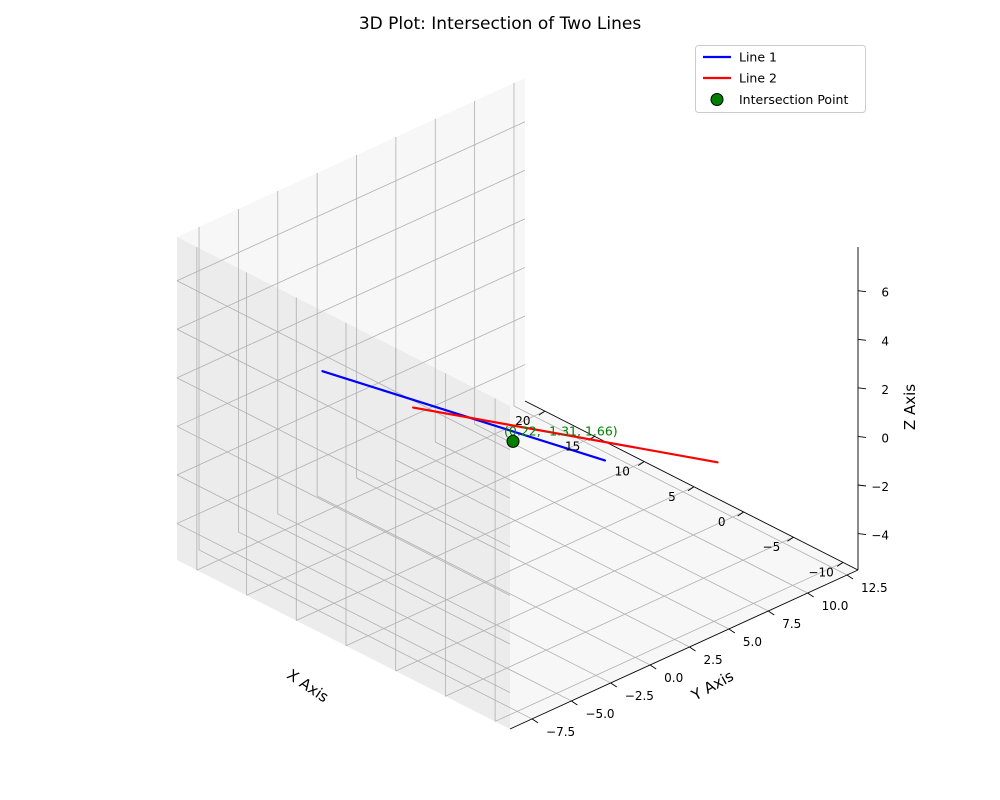 This screenshot has height=800, width=1000. Describe the element at coordinates (713, 660) in the screenshot. I see `y-tick-label: 2.5` at that location.